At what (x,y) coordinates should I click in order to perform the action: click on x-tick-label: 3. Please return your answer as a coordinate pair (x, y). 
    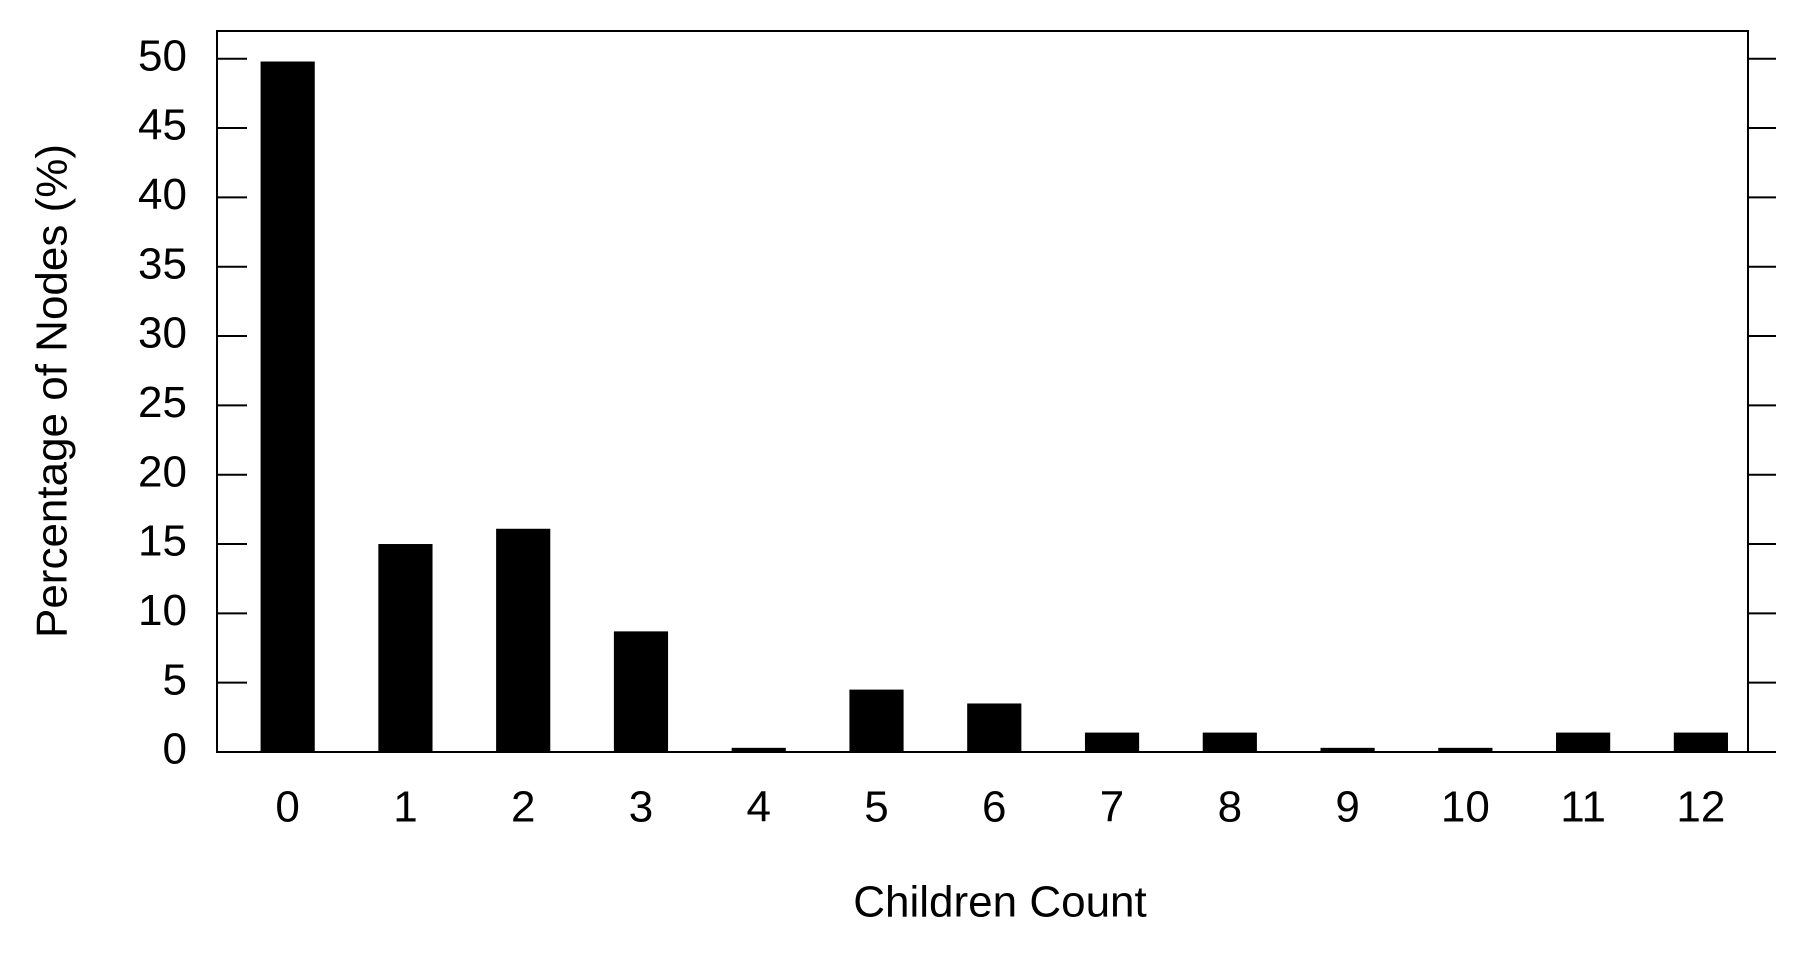
    Looking at the image, I should click on (641, 807).